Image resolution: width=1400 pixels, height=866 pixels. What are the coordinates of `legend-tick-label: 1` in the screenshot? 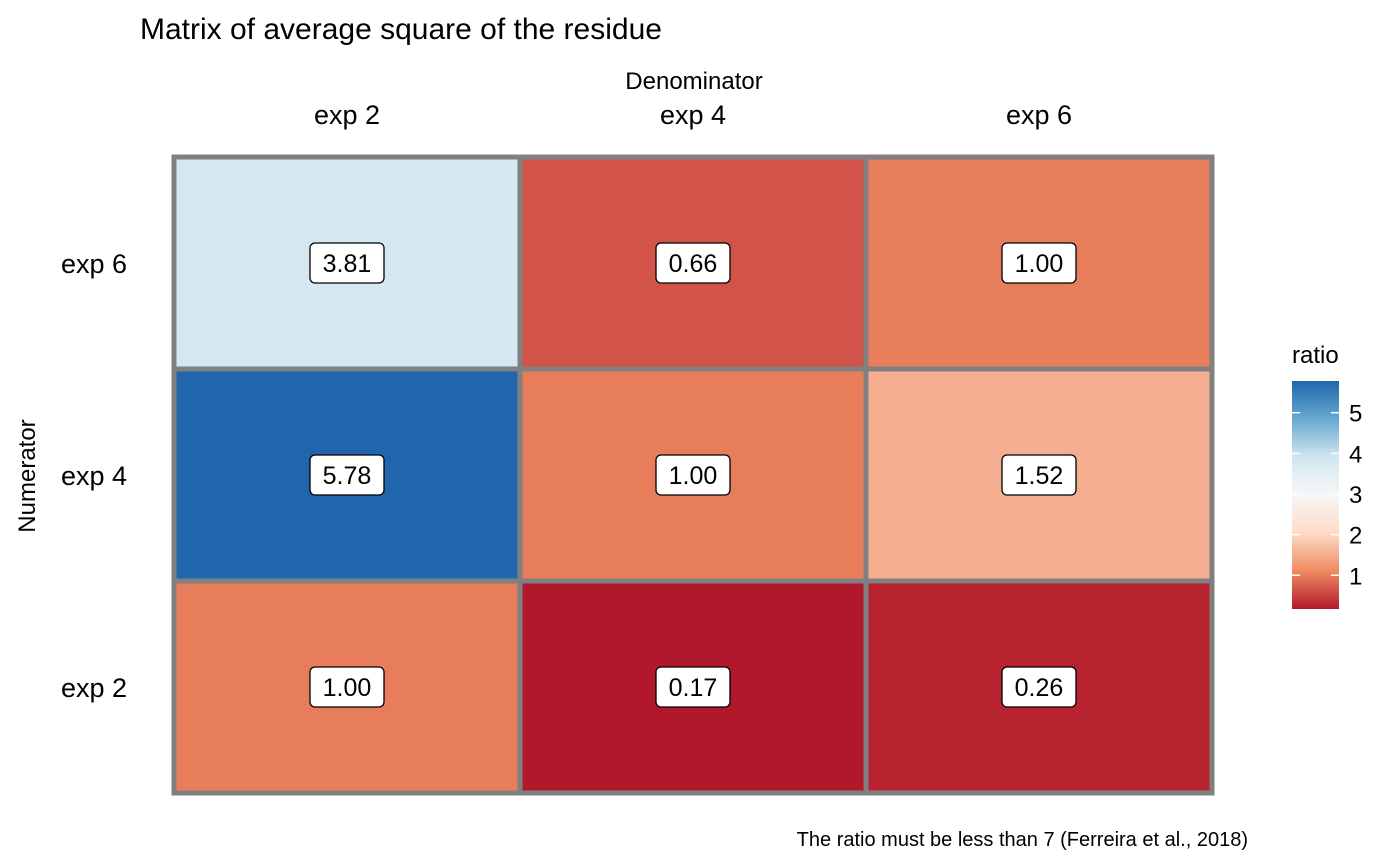 It's located at (1355, 576).